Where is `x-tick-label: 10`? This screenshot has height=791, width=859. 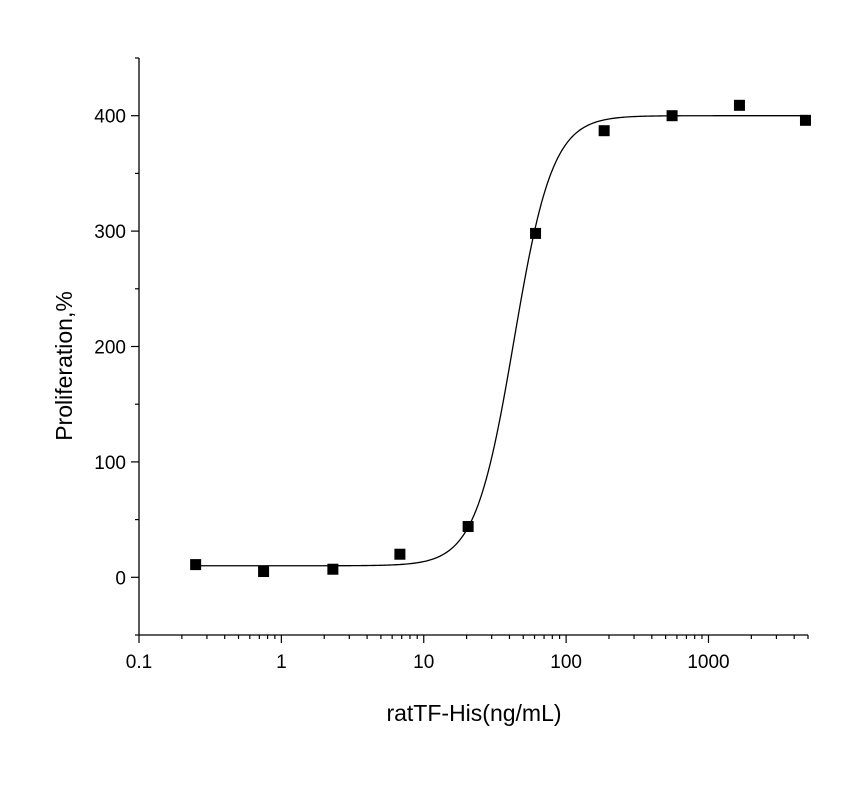 x-tick-label: 10 is located at coordinates (423, 662).